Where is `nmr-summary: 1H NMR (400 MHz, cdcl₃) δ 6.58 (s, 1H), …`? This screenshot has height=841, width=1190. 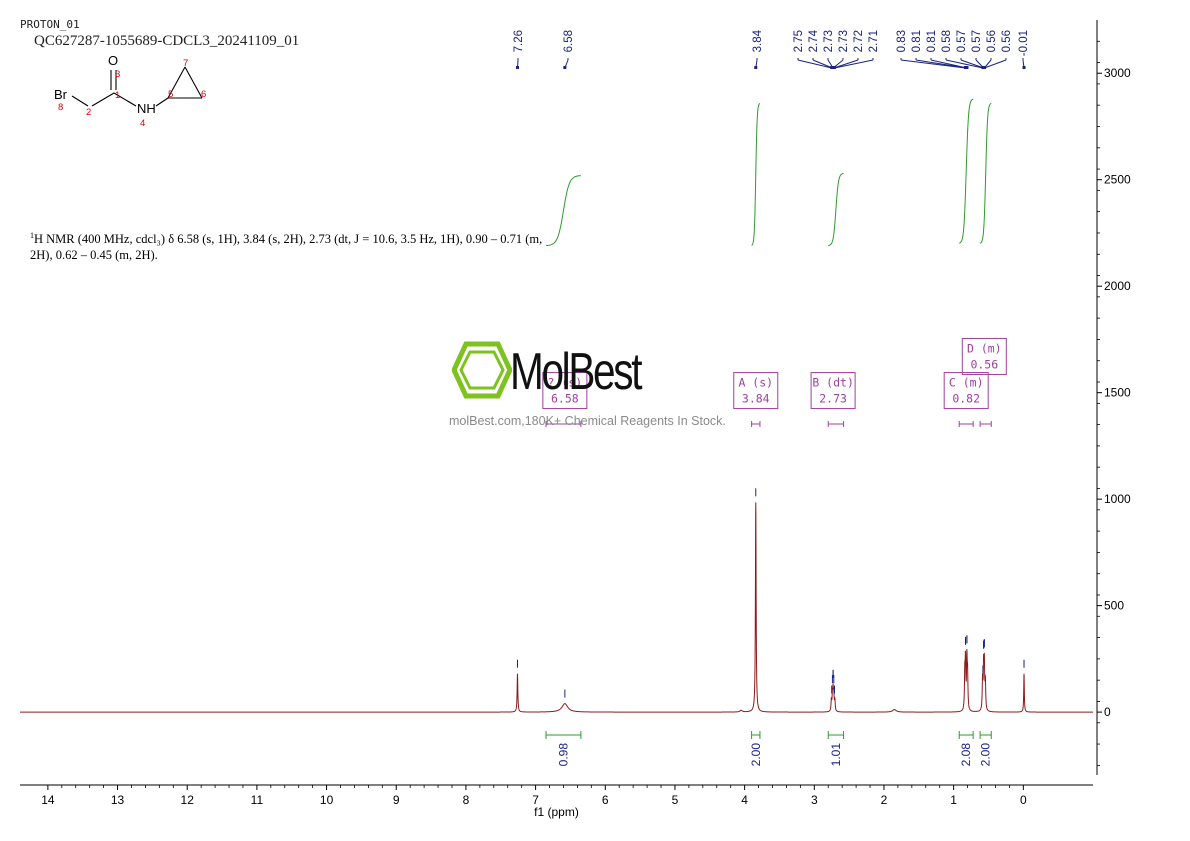 nmr-summary: 1H NMR (400 MHz, cdcl₃) δ 6.58 (s, 1H), … is located at coordinates (310, 245).